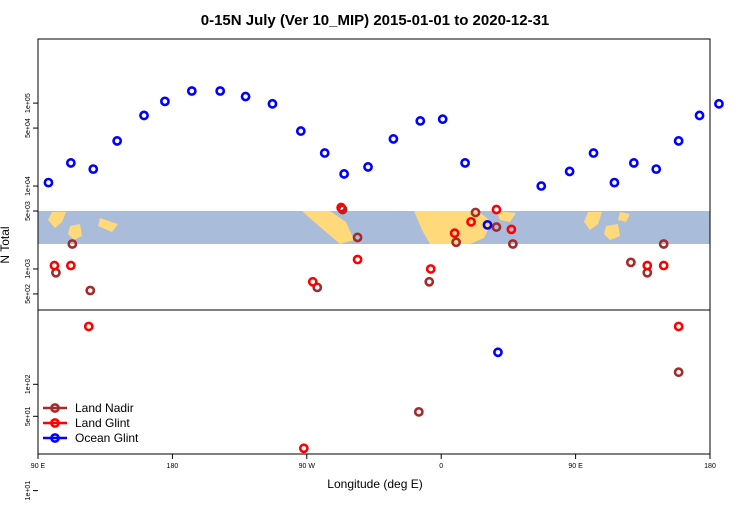 The image size is (750, 505). I want to click on x-tick-label: 90 W, so click(307, 466).